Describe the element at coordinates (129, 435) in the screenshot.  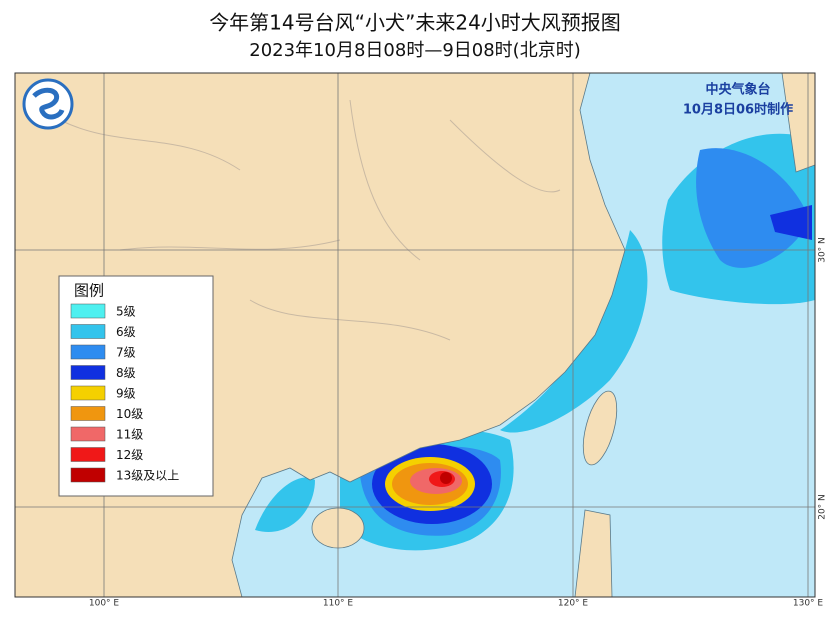
I see `legend-label: 11级` at that location.